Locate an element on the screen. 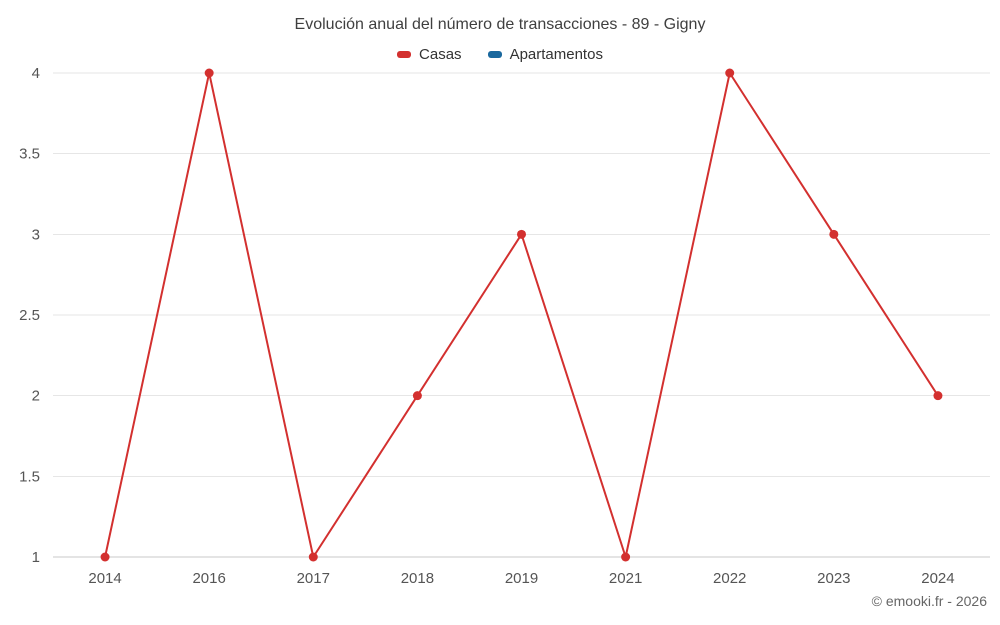  legend-item-apartamentos: Apartamentos is located at coordinates (545, 54).